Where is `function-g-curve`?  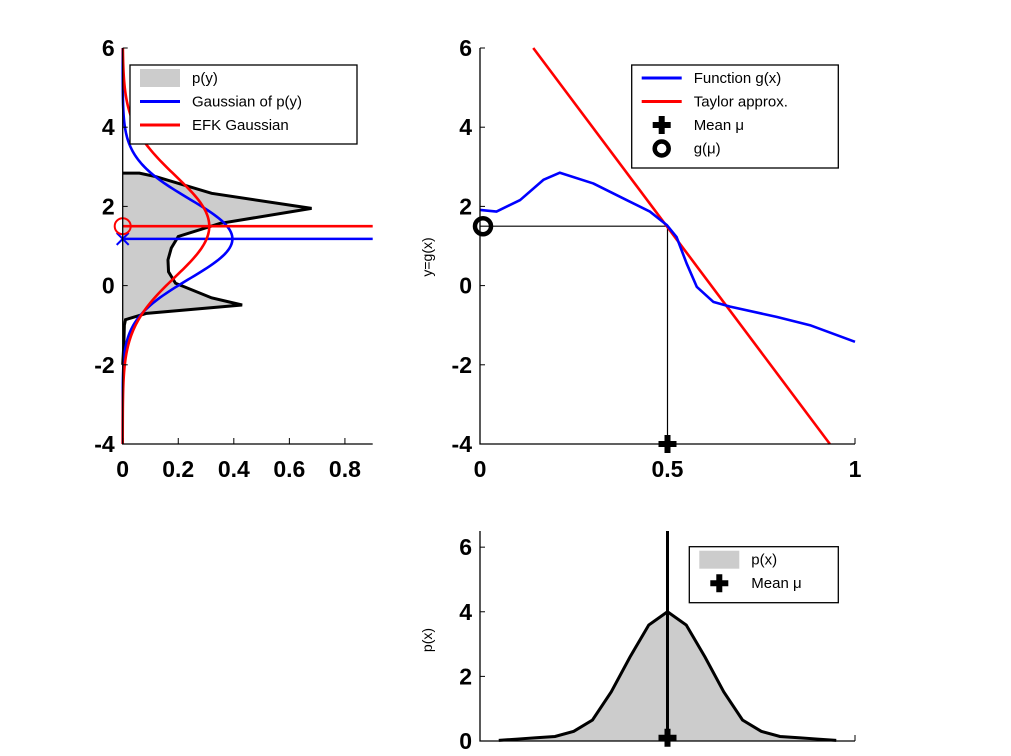
function-g-curve is located at coordinates (667, 257).